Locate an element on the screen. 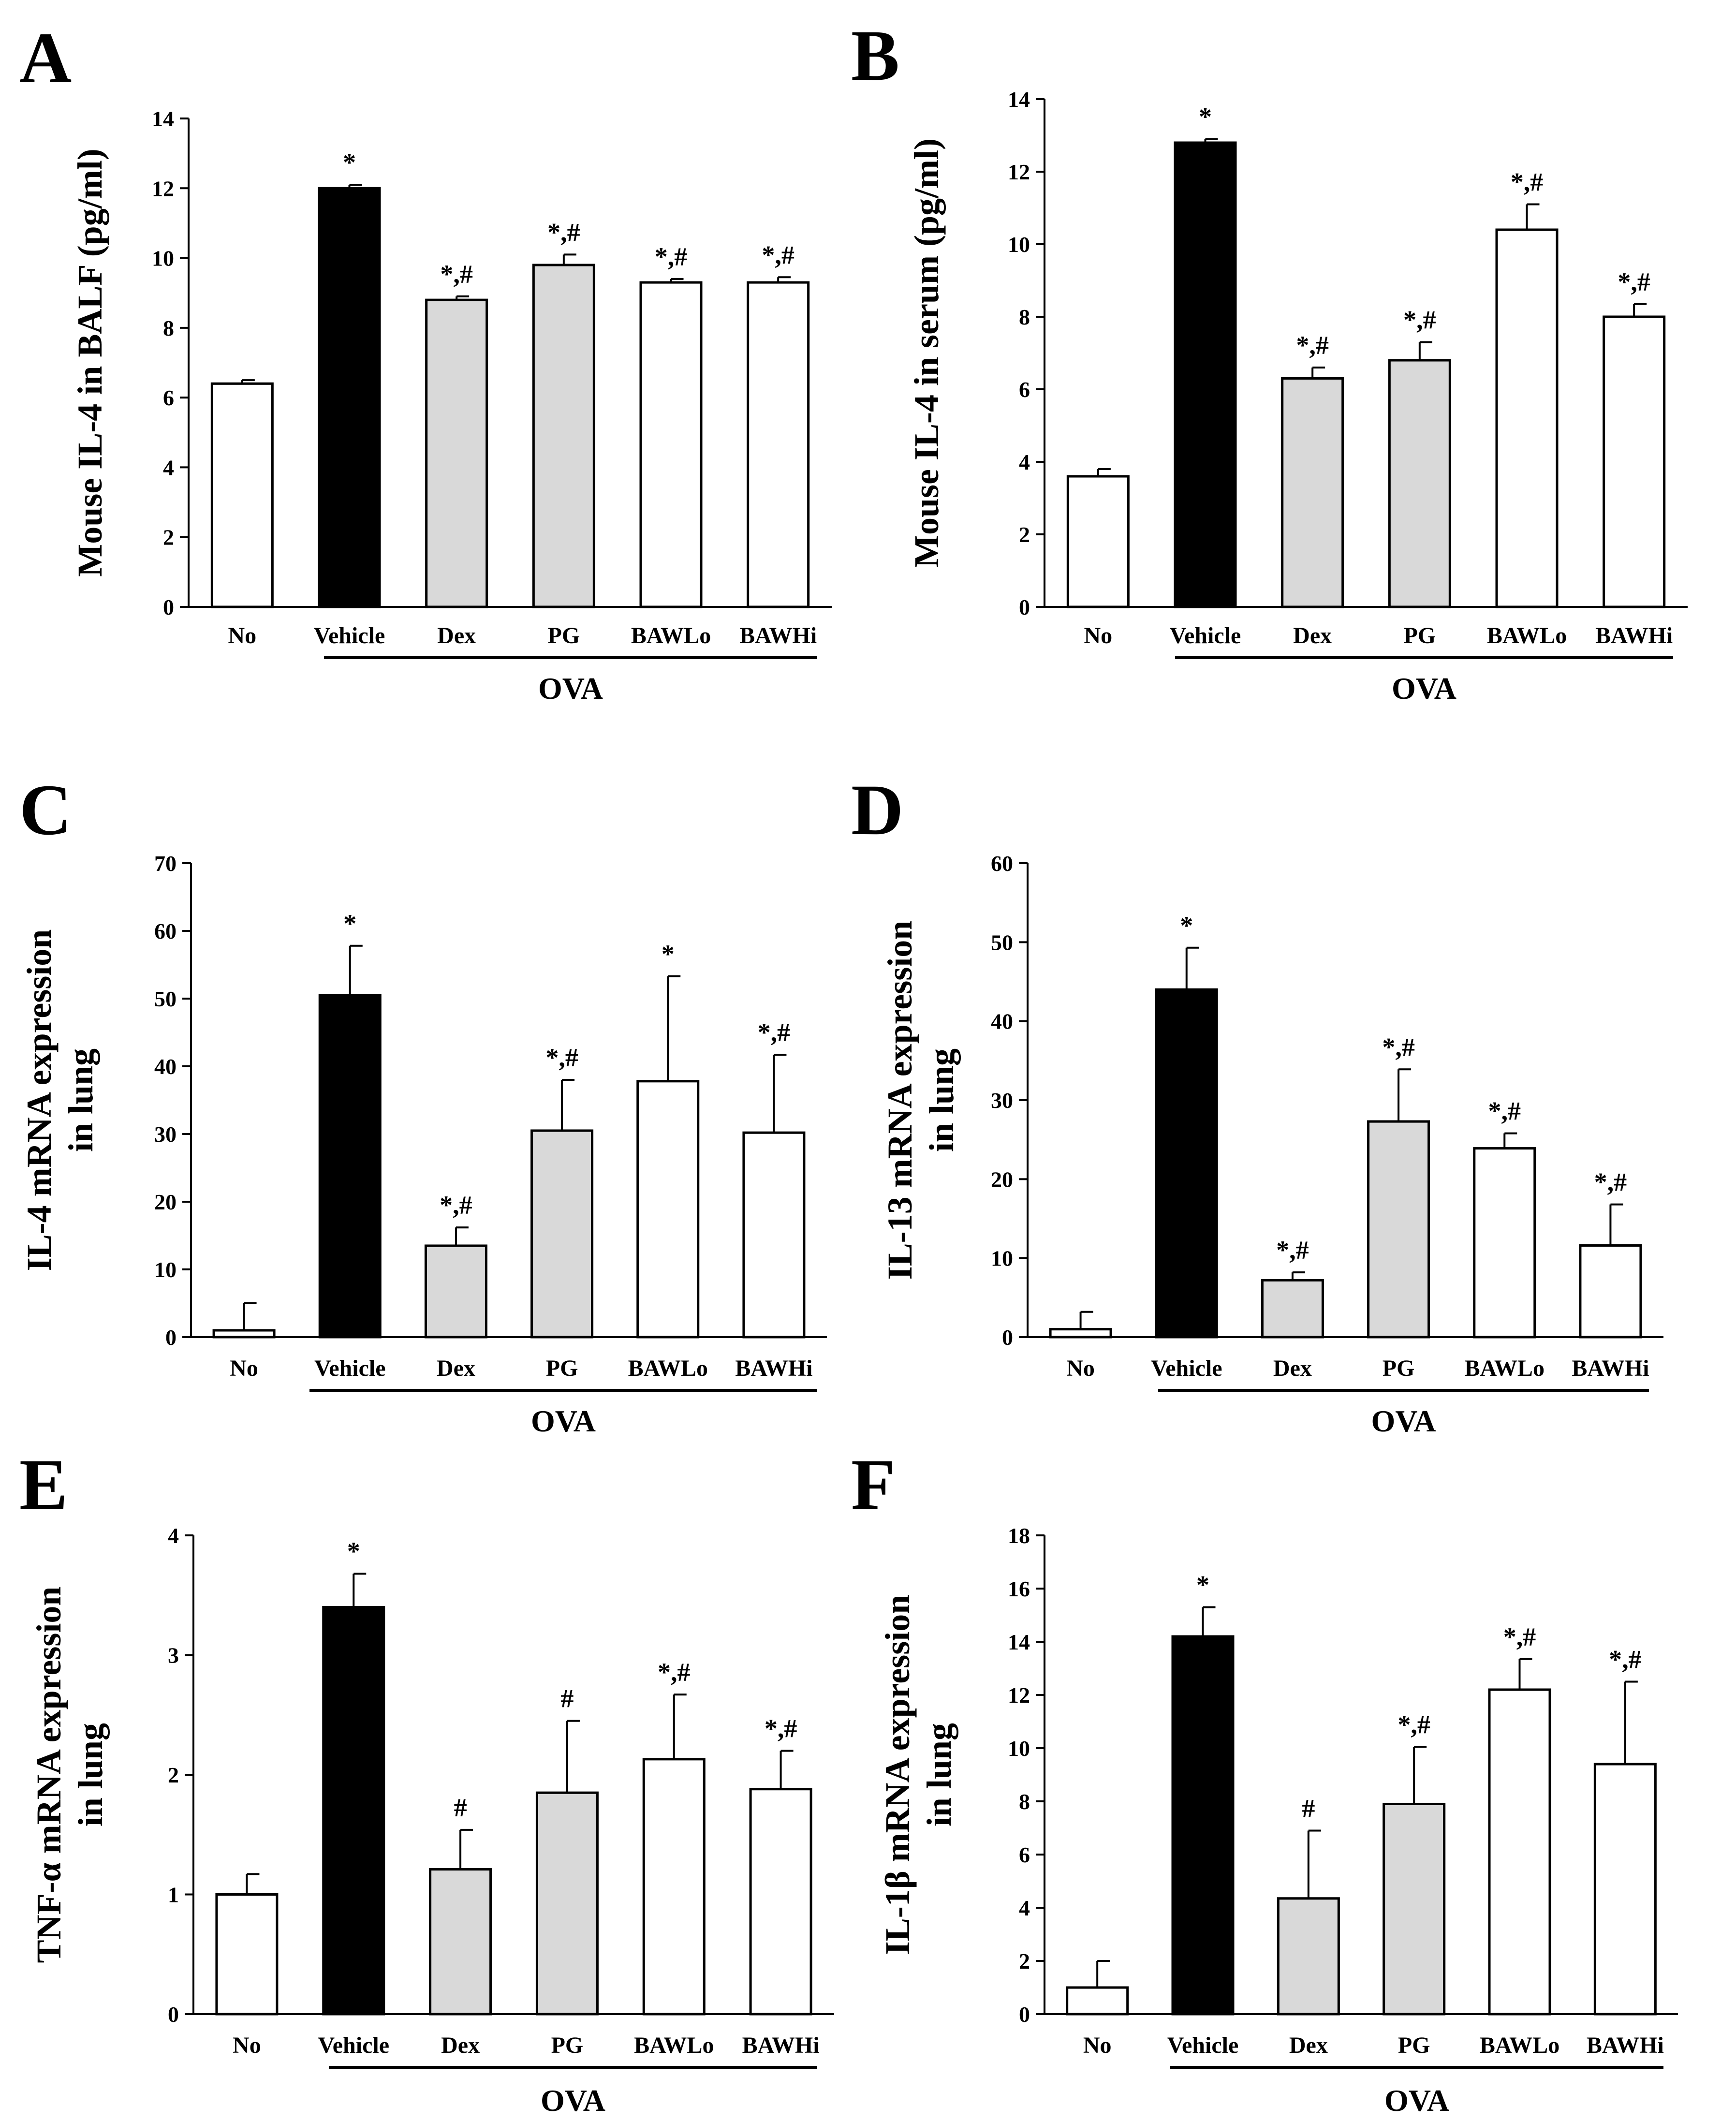 The image size is (1736, 2121). y-axis-title: Mouse IL-4 in serum (pg/ml) is located at coordinates (926, 353).